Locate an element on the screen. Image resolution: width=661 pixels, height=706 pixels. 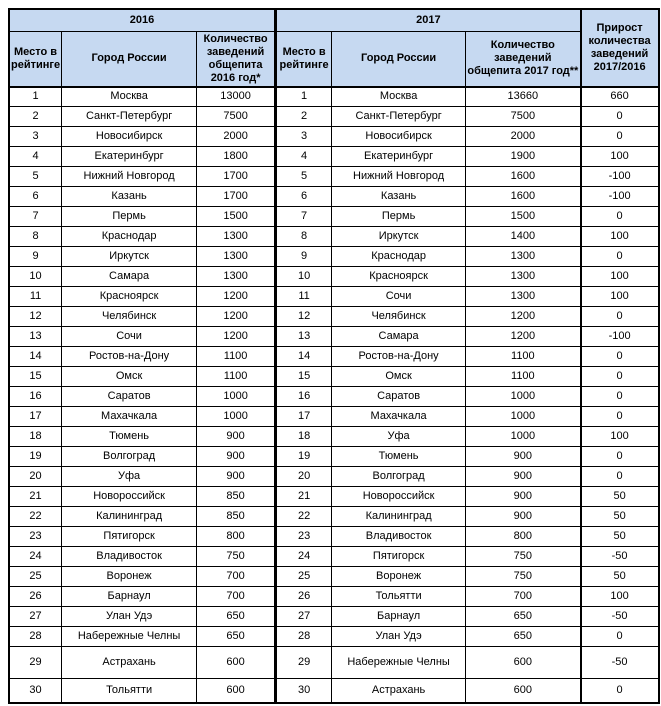
cell-rank-2016: 16 is located at coordinates (35, 396).